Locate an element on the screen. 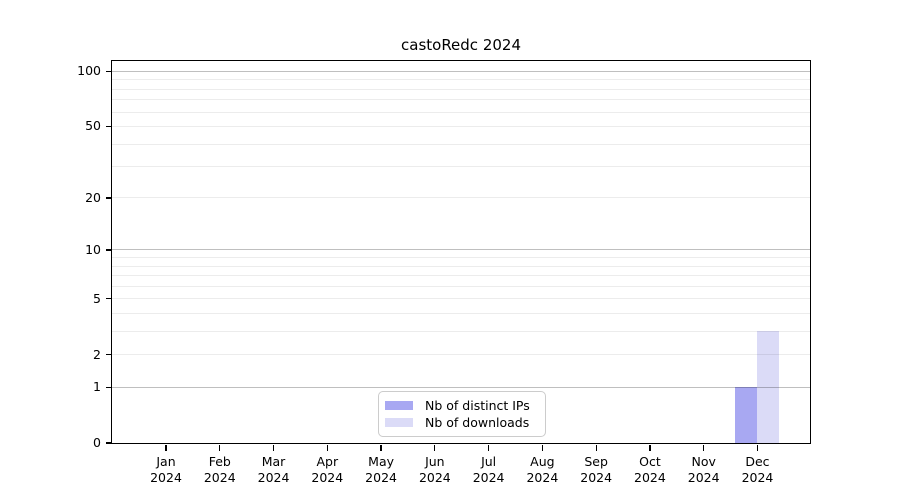  x-tick-label: Oct 2024 is located at coordinates (650, 469).